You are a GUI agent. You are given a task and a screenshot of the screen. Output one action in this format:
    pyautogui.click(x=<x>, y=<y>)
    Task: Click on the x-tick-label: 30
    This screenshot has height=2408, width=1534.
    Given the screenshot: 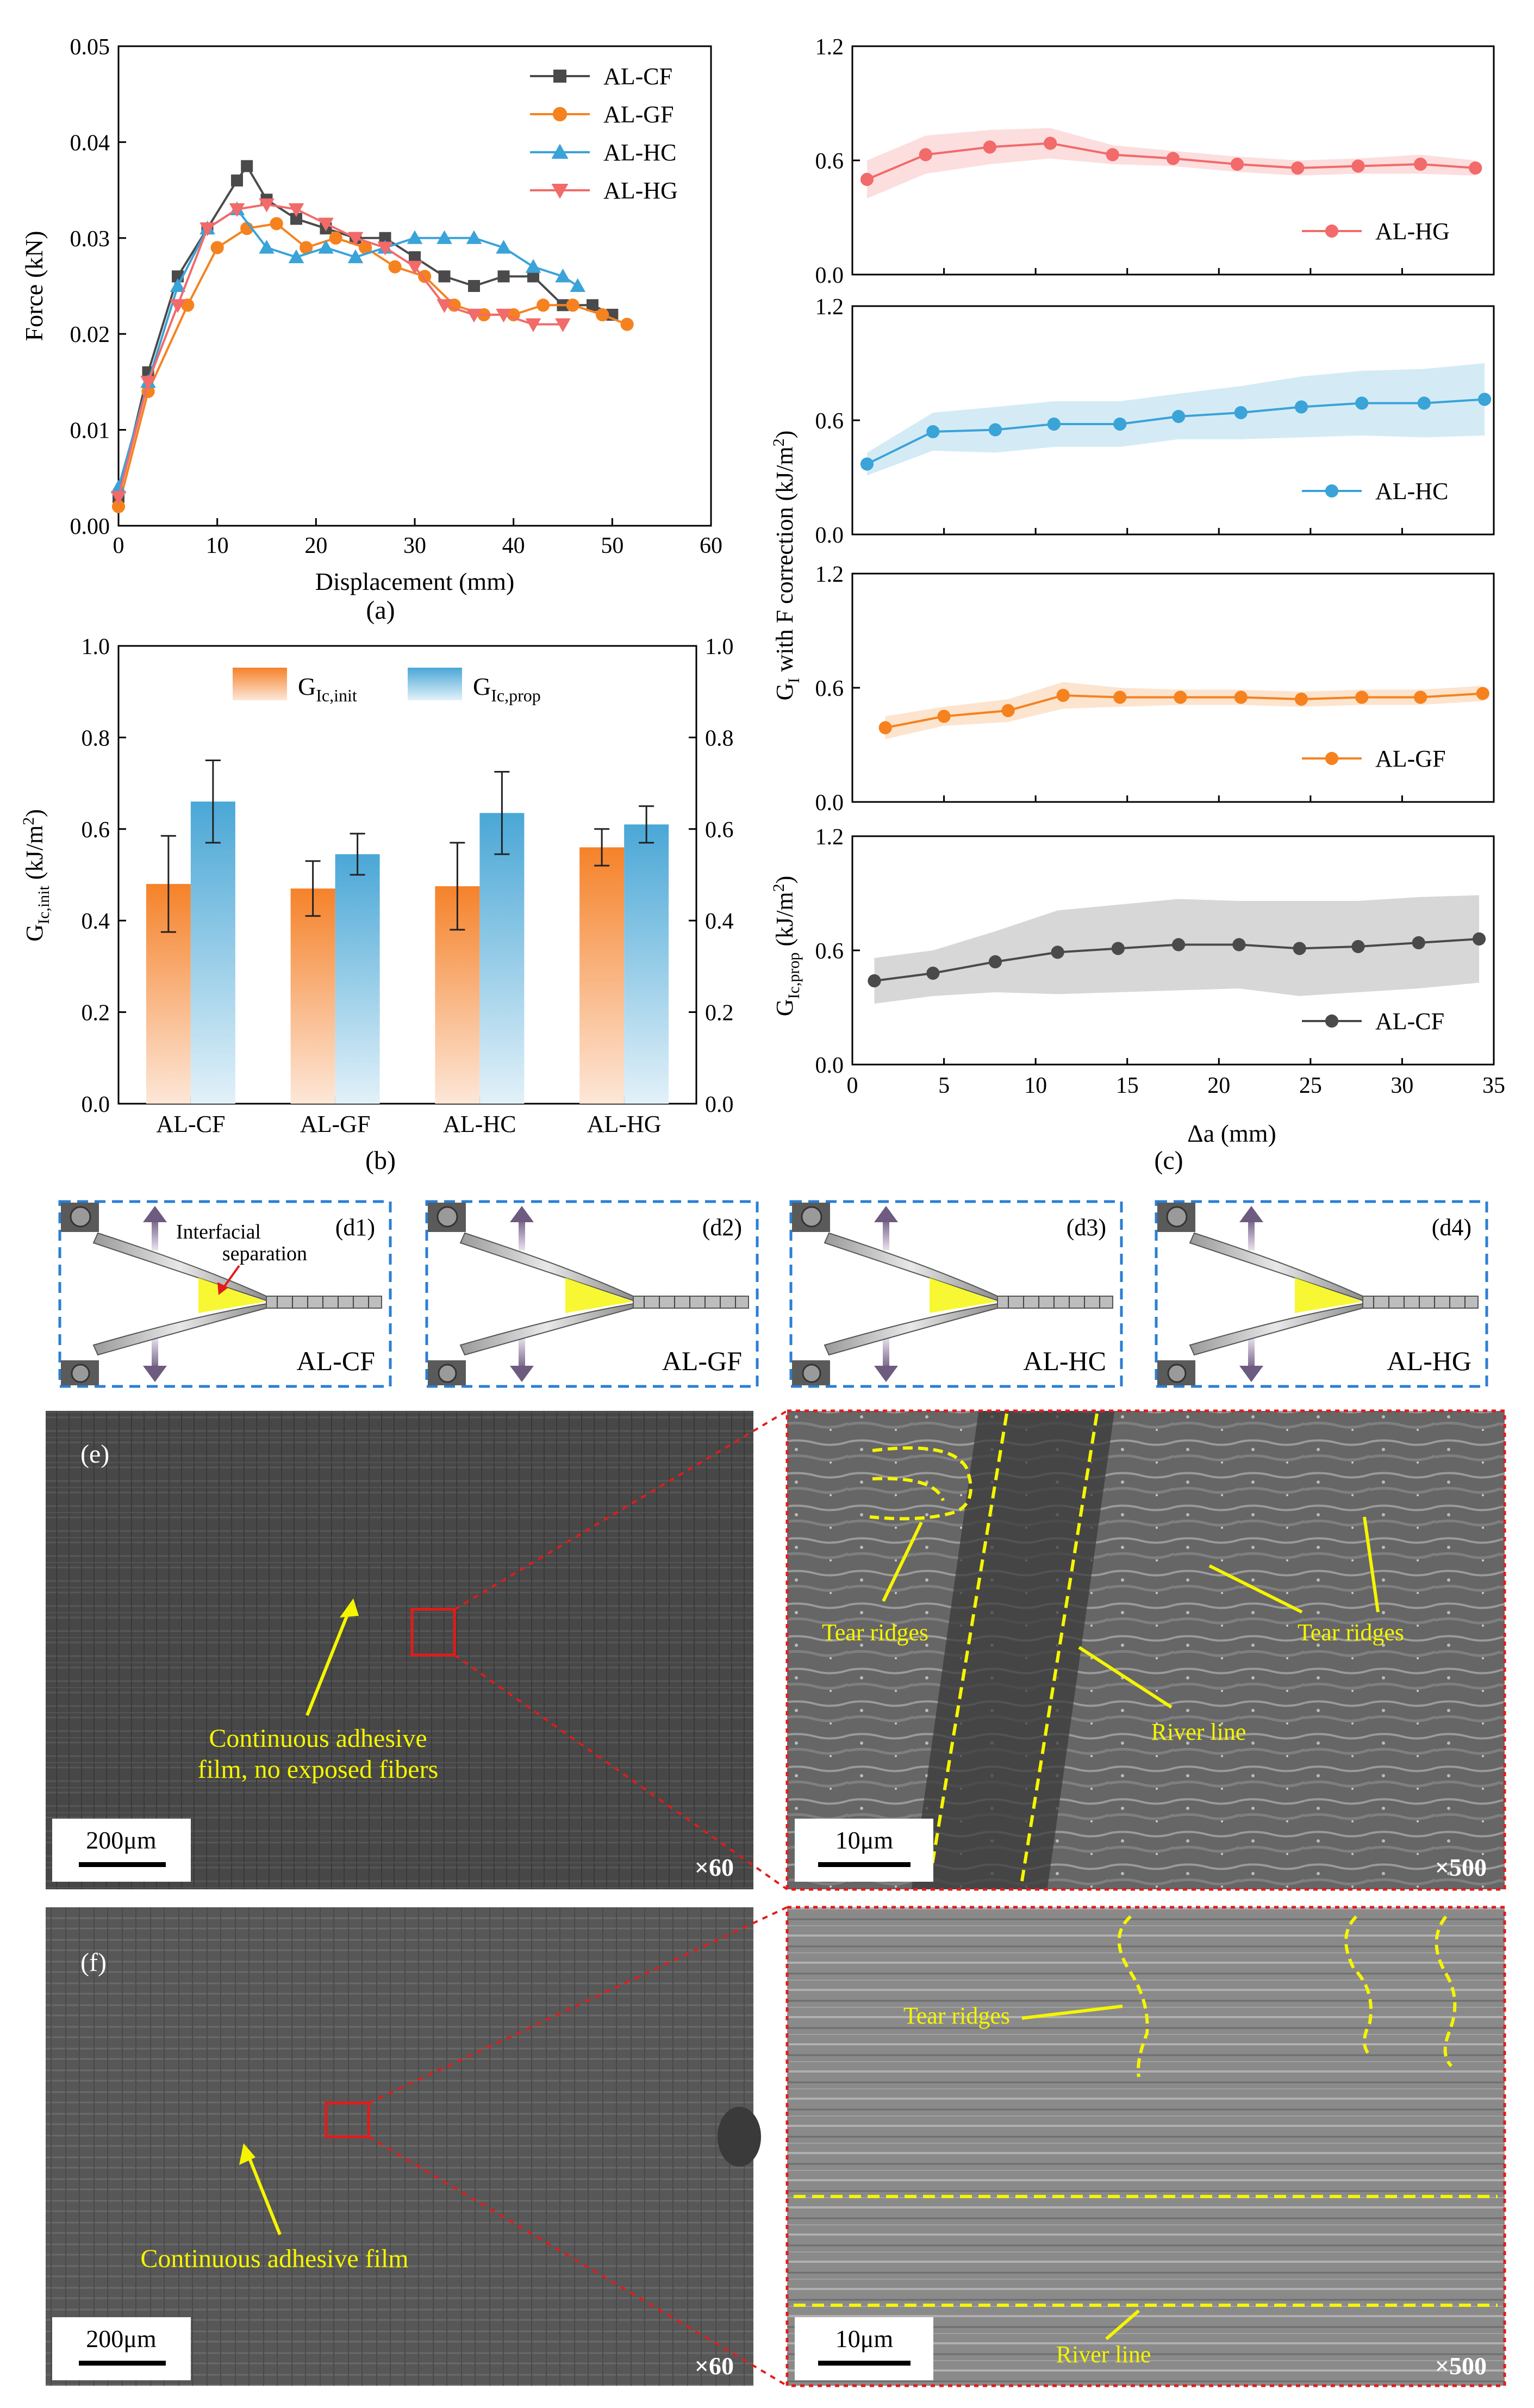 What is the action you would take?
    pyautogui.click(x=415, y=545)
    